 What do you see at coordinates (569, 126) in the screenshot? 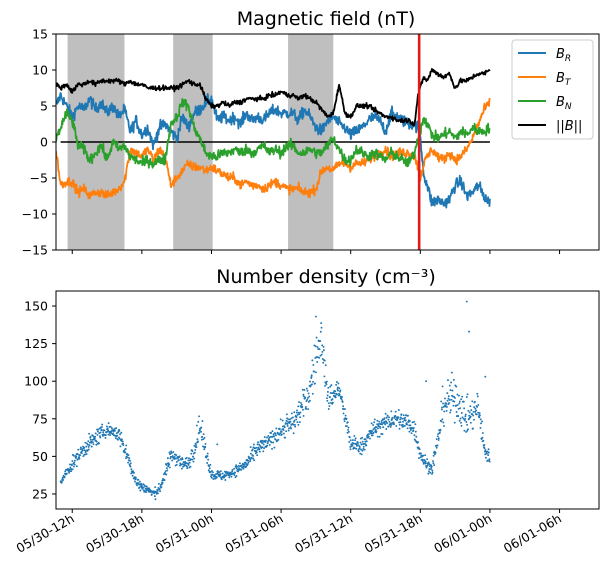
I see `legend-label-bmag: ||B||` at bounding box center [569, 126].